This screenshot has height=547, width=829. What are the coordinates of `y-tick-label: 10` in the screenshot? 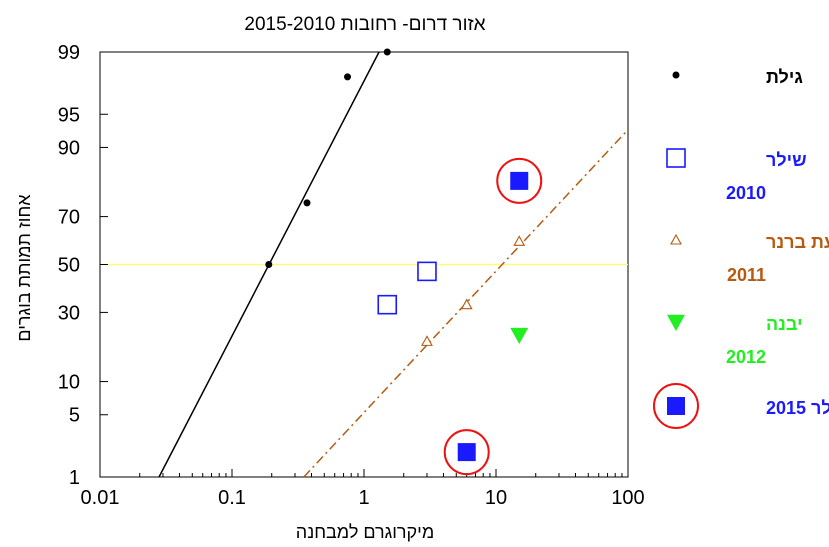 It's located at (69, 383).